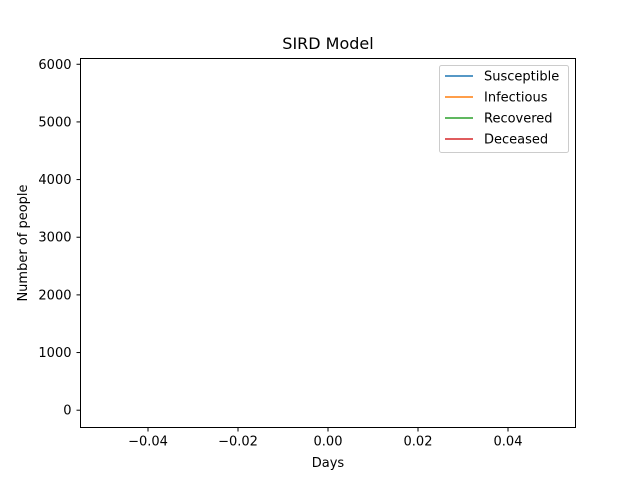  I want to click on chart-title: SIRD Model, so click(327, 43).